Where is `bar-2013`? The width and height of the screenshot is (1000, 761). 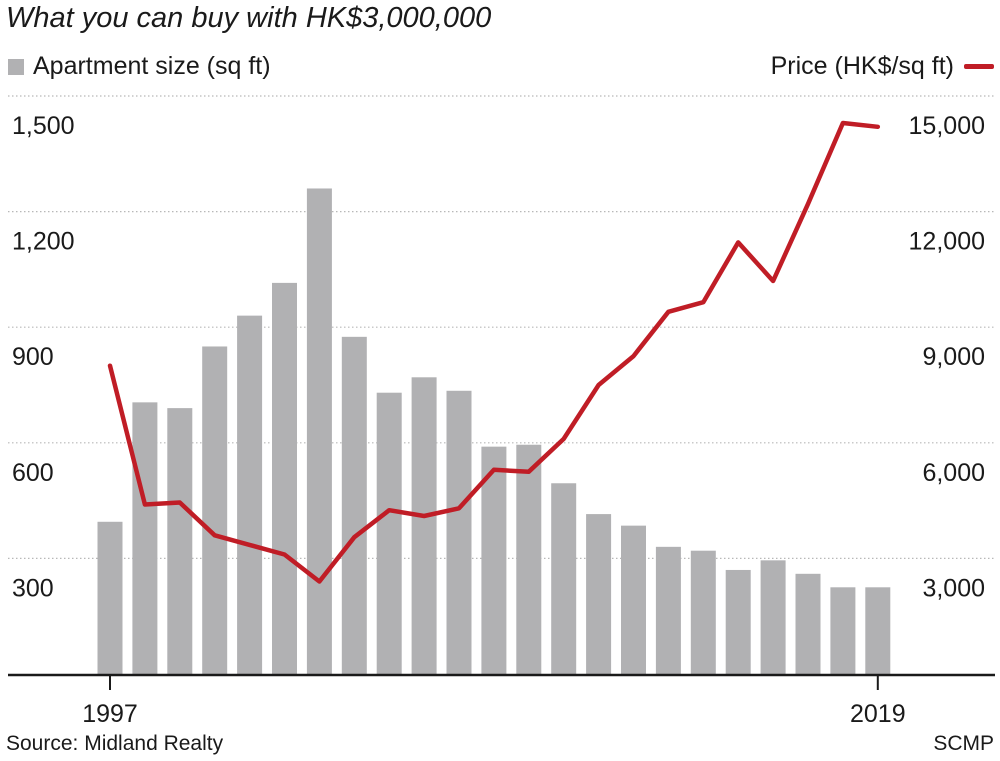
bar-2013 is located at coordinates (668, 610).